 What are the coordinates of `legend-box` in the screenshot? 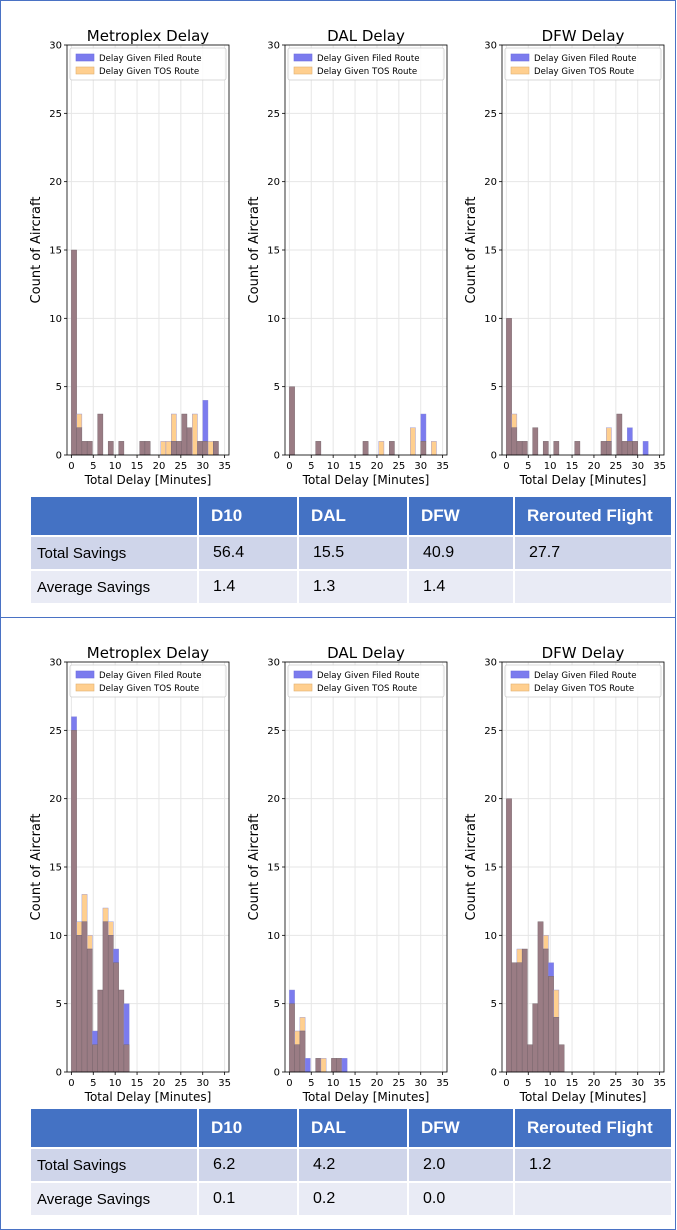 It's located at (366, 681).